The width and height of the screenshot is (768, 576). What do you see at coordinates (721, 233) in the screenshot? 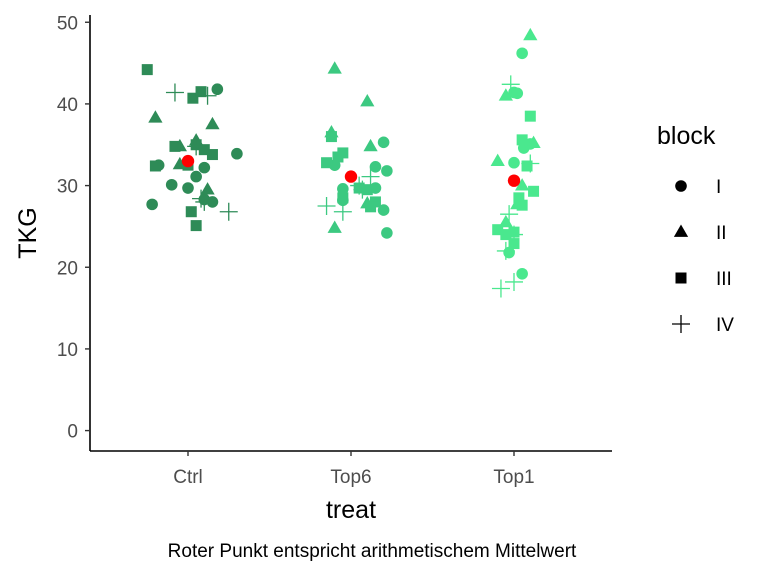
I see `legend-label: II` at bounding box center [721, 233].